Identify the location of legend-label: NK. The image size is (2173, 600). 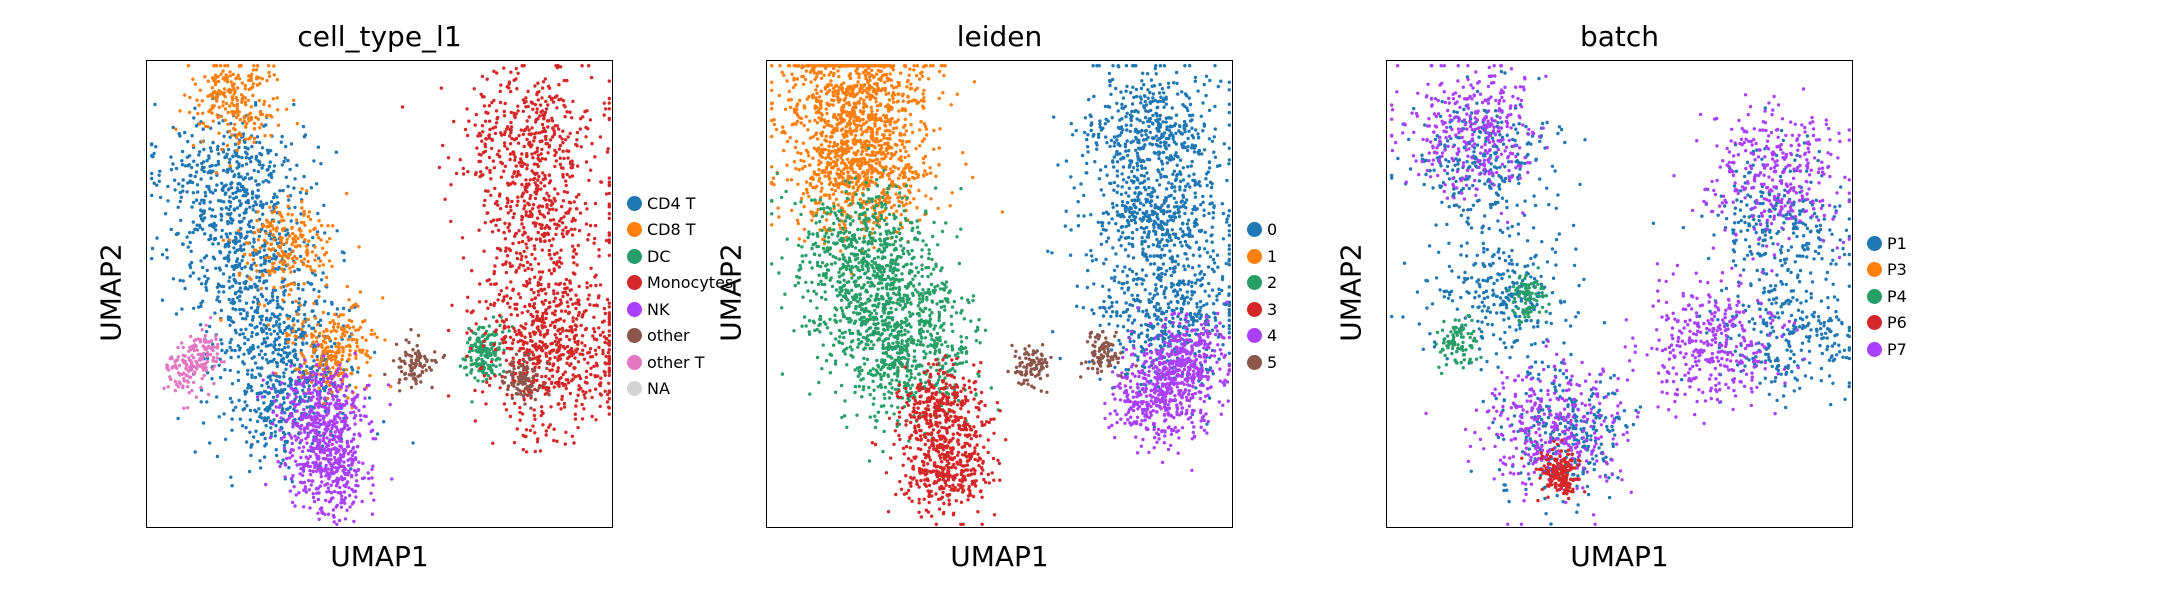
(658, 309).